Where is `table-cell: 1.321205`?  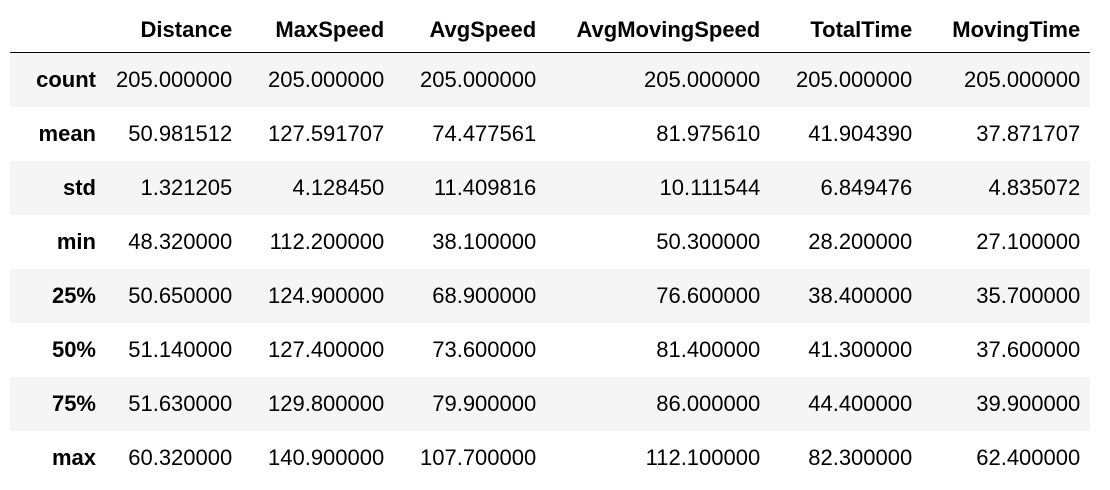 table-cell: 1.321205 is located at coordinates (186, 187).